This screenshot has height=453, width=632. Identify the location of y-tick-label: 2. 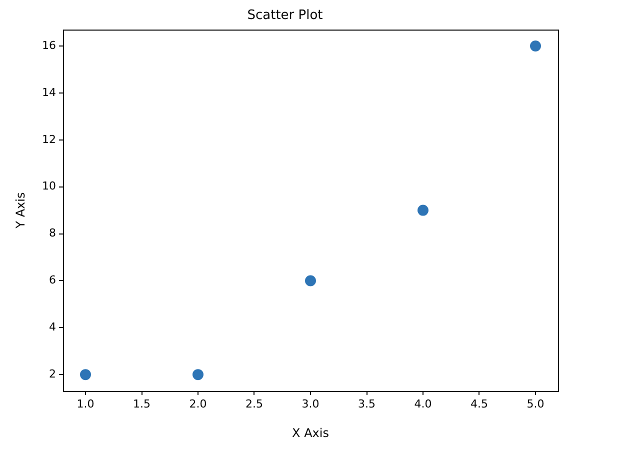
(52, 373).